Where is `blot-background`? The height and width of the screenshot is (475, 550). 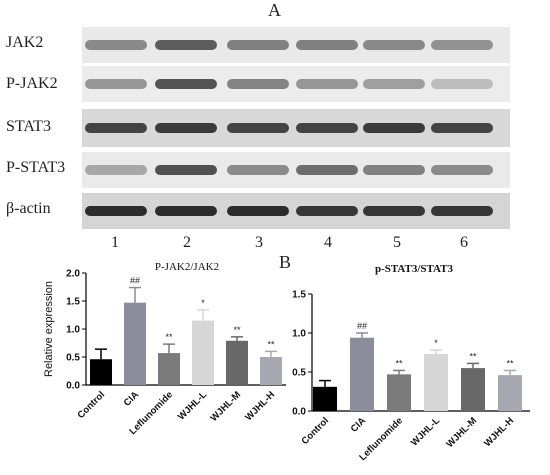
blot-background is located at coordinates (296, 84).